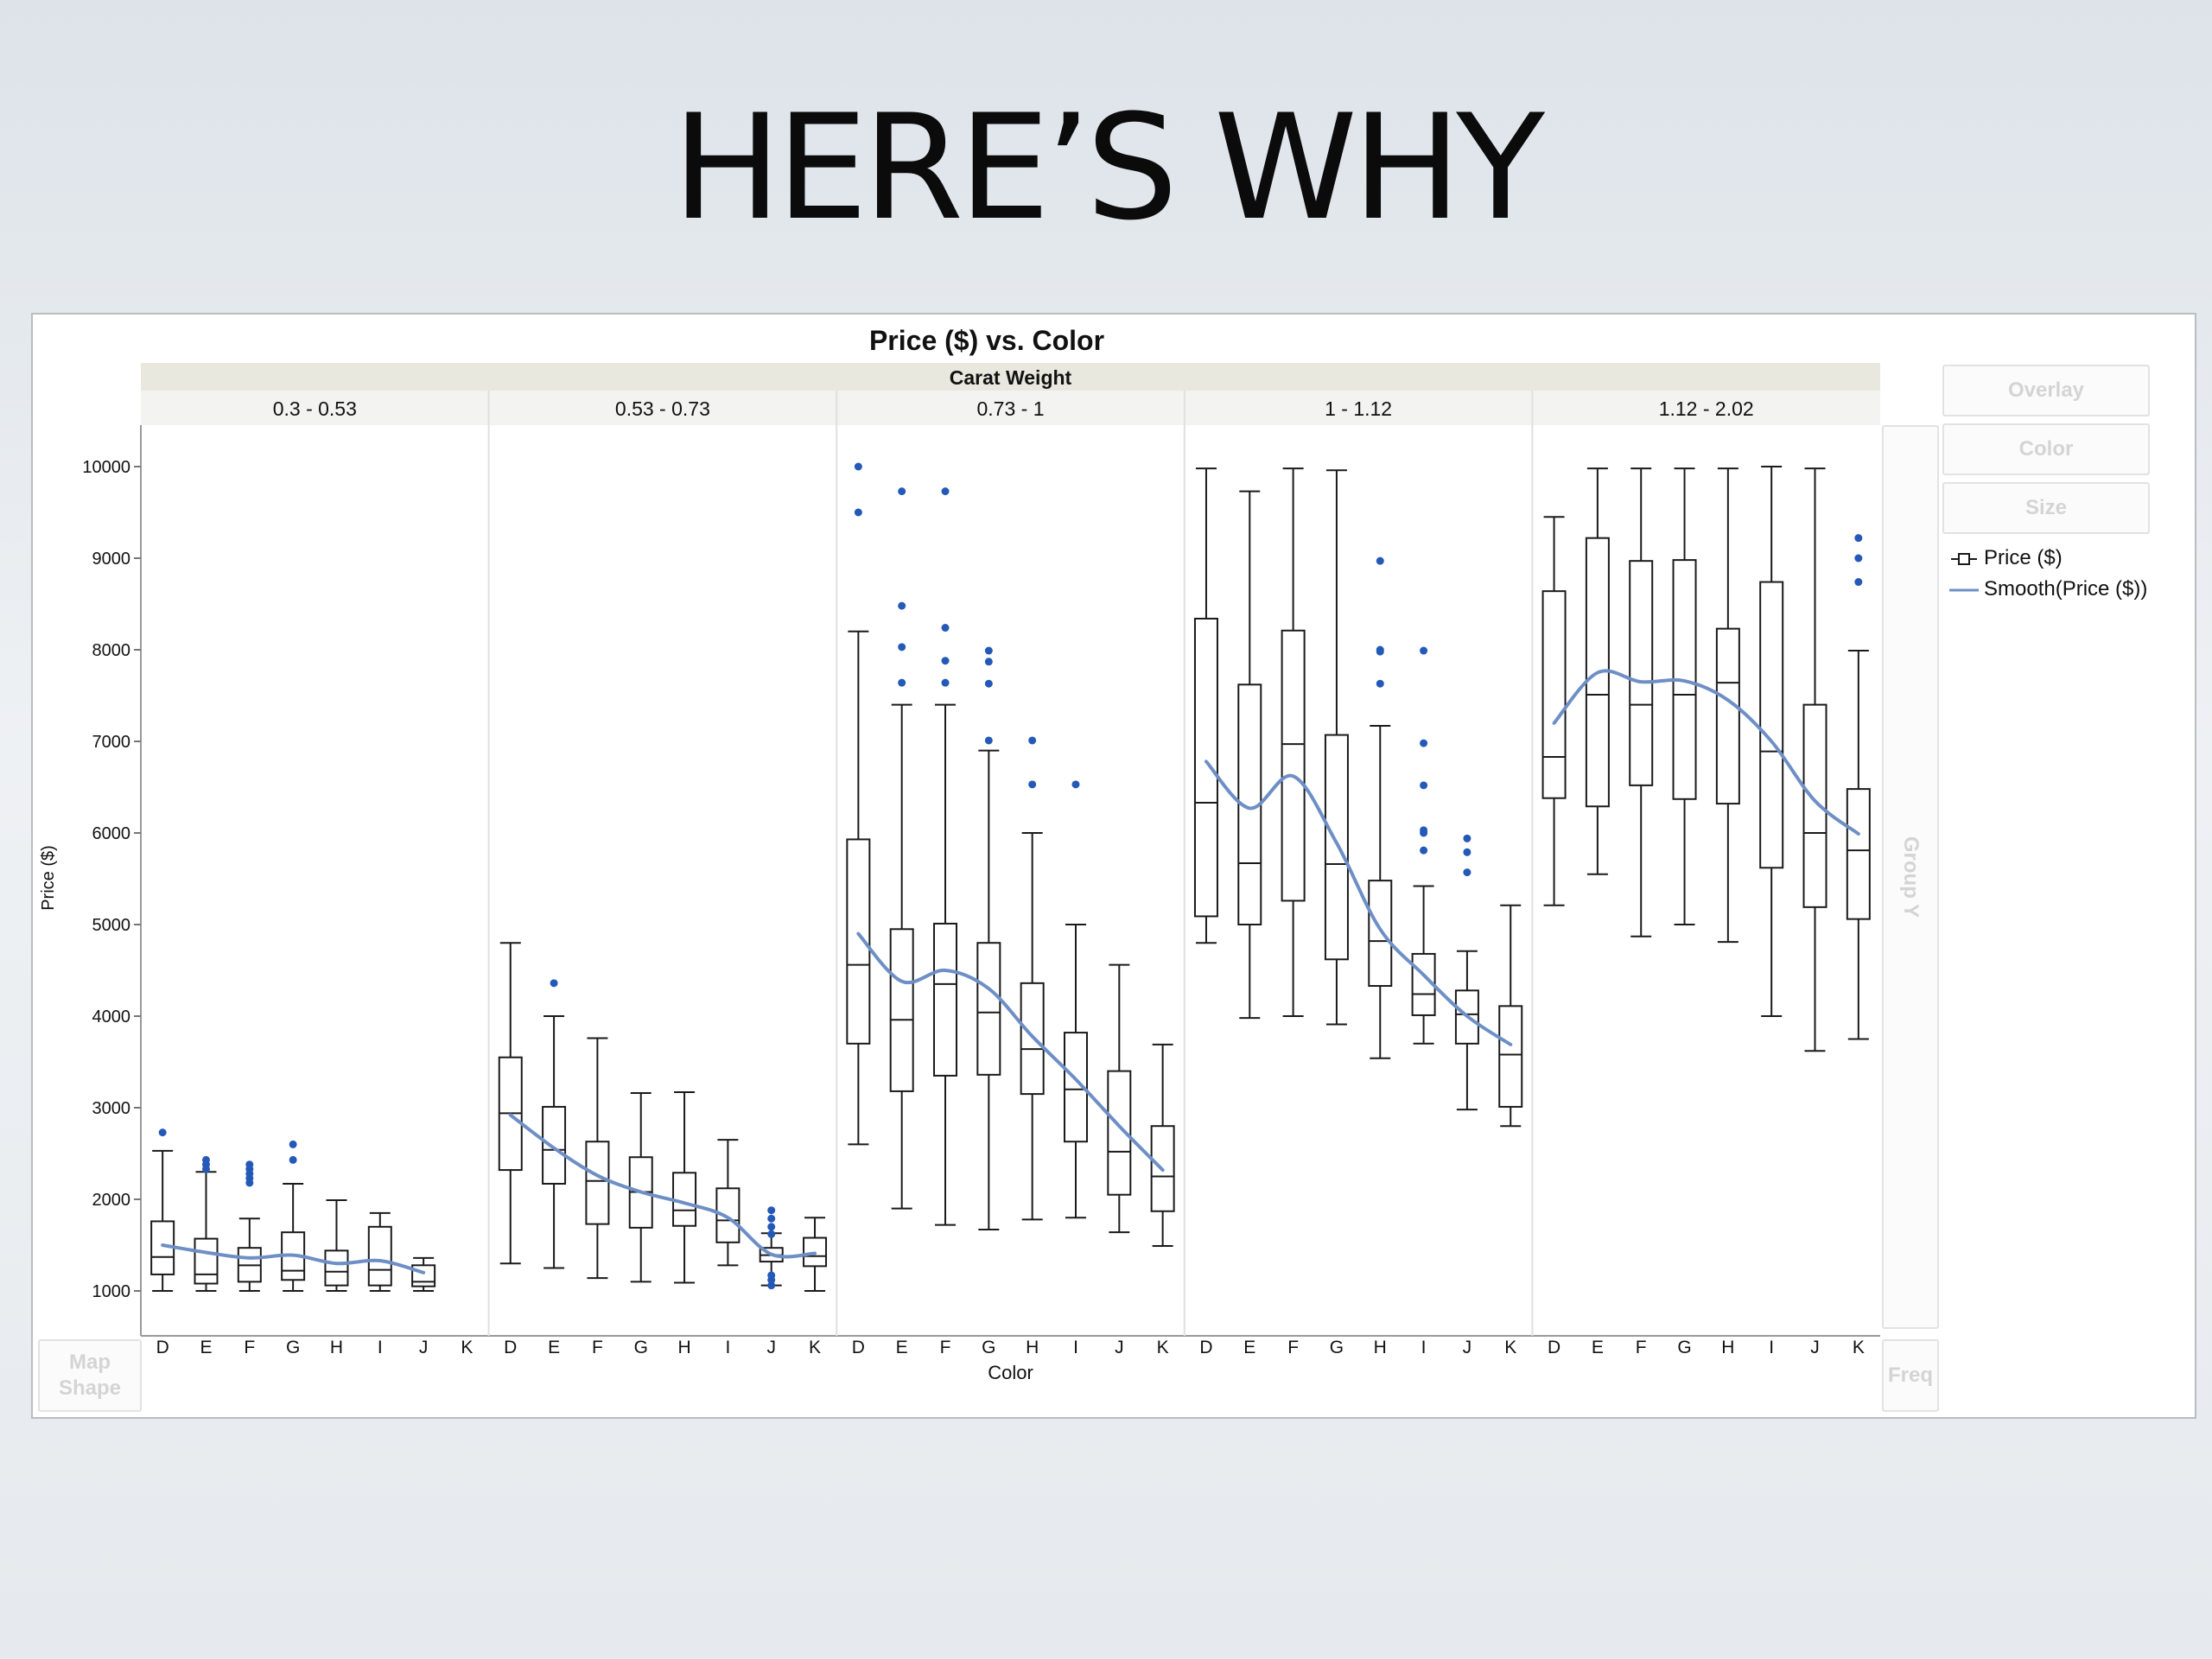 The width and height of the screenshot is (2212, 1659). What do you see at coordinates (662, 408) in the screenshot?
I see `panel-label: 0.53 - 0.73` at bounding box center [662, 408].